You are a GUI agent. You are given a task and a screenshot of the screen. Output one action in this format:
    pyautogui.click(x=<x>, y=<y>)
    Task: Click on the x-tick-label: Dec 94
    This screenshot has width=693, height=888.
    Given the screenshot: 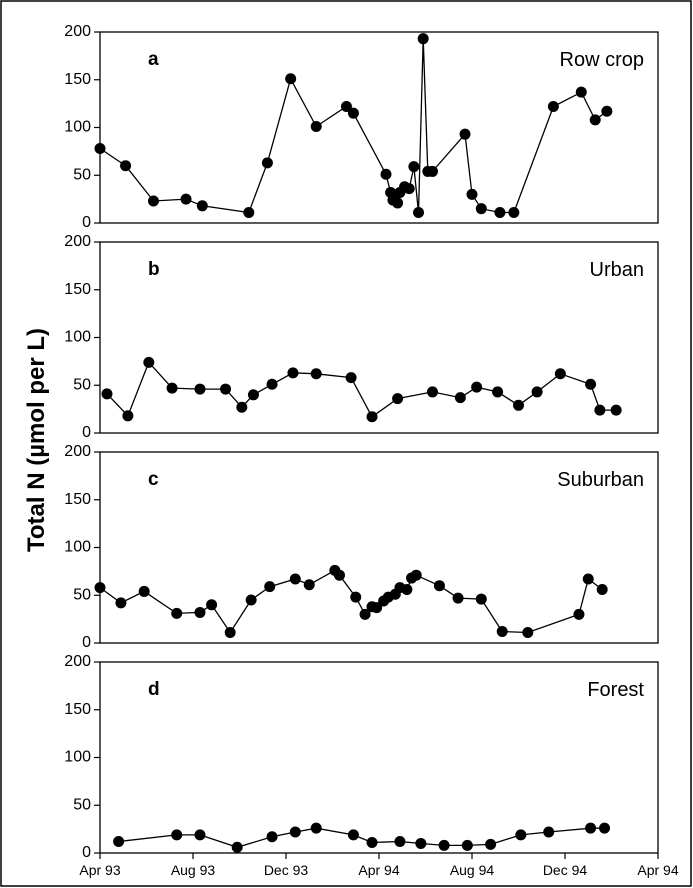 What is the action you would take?
    pyautogui.click(x=565, y=870)
    